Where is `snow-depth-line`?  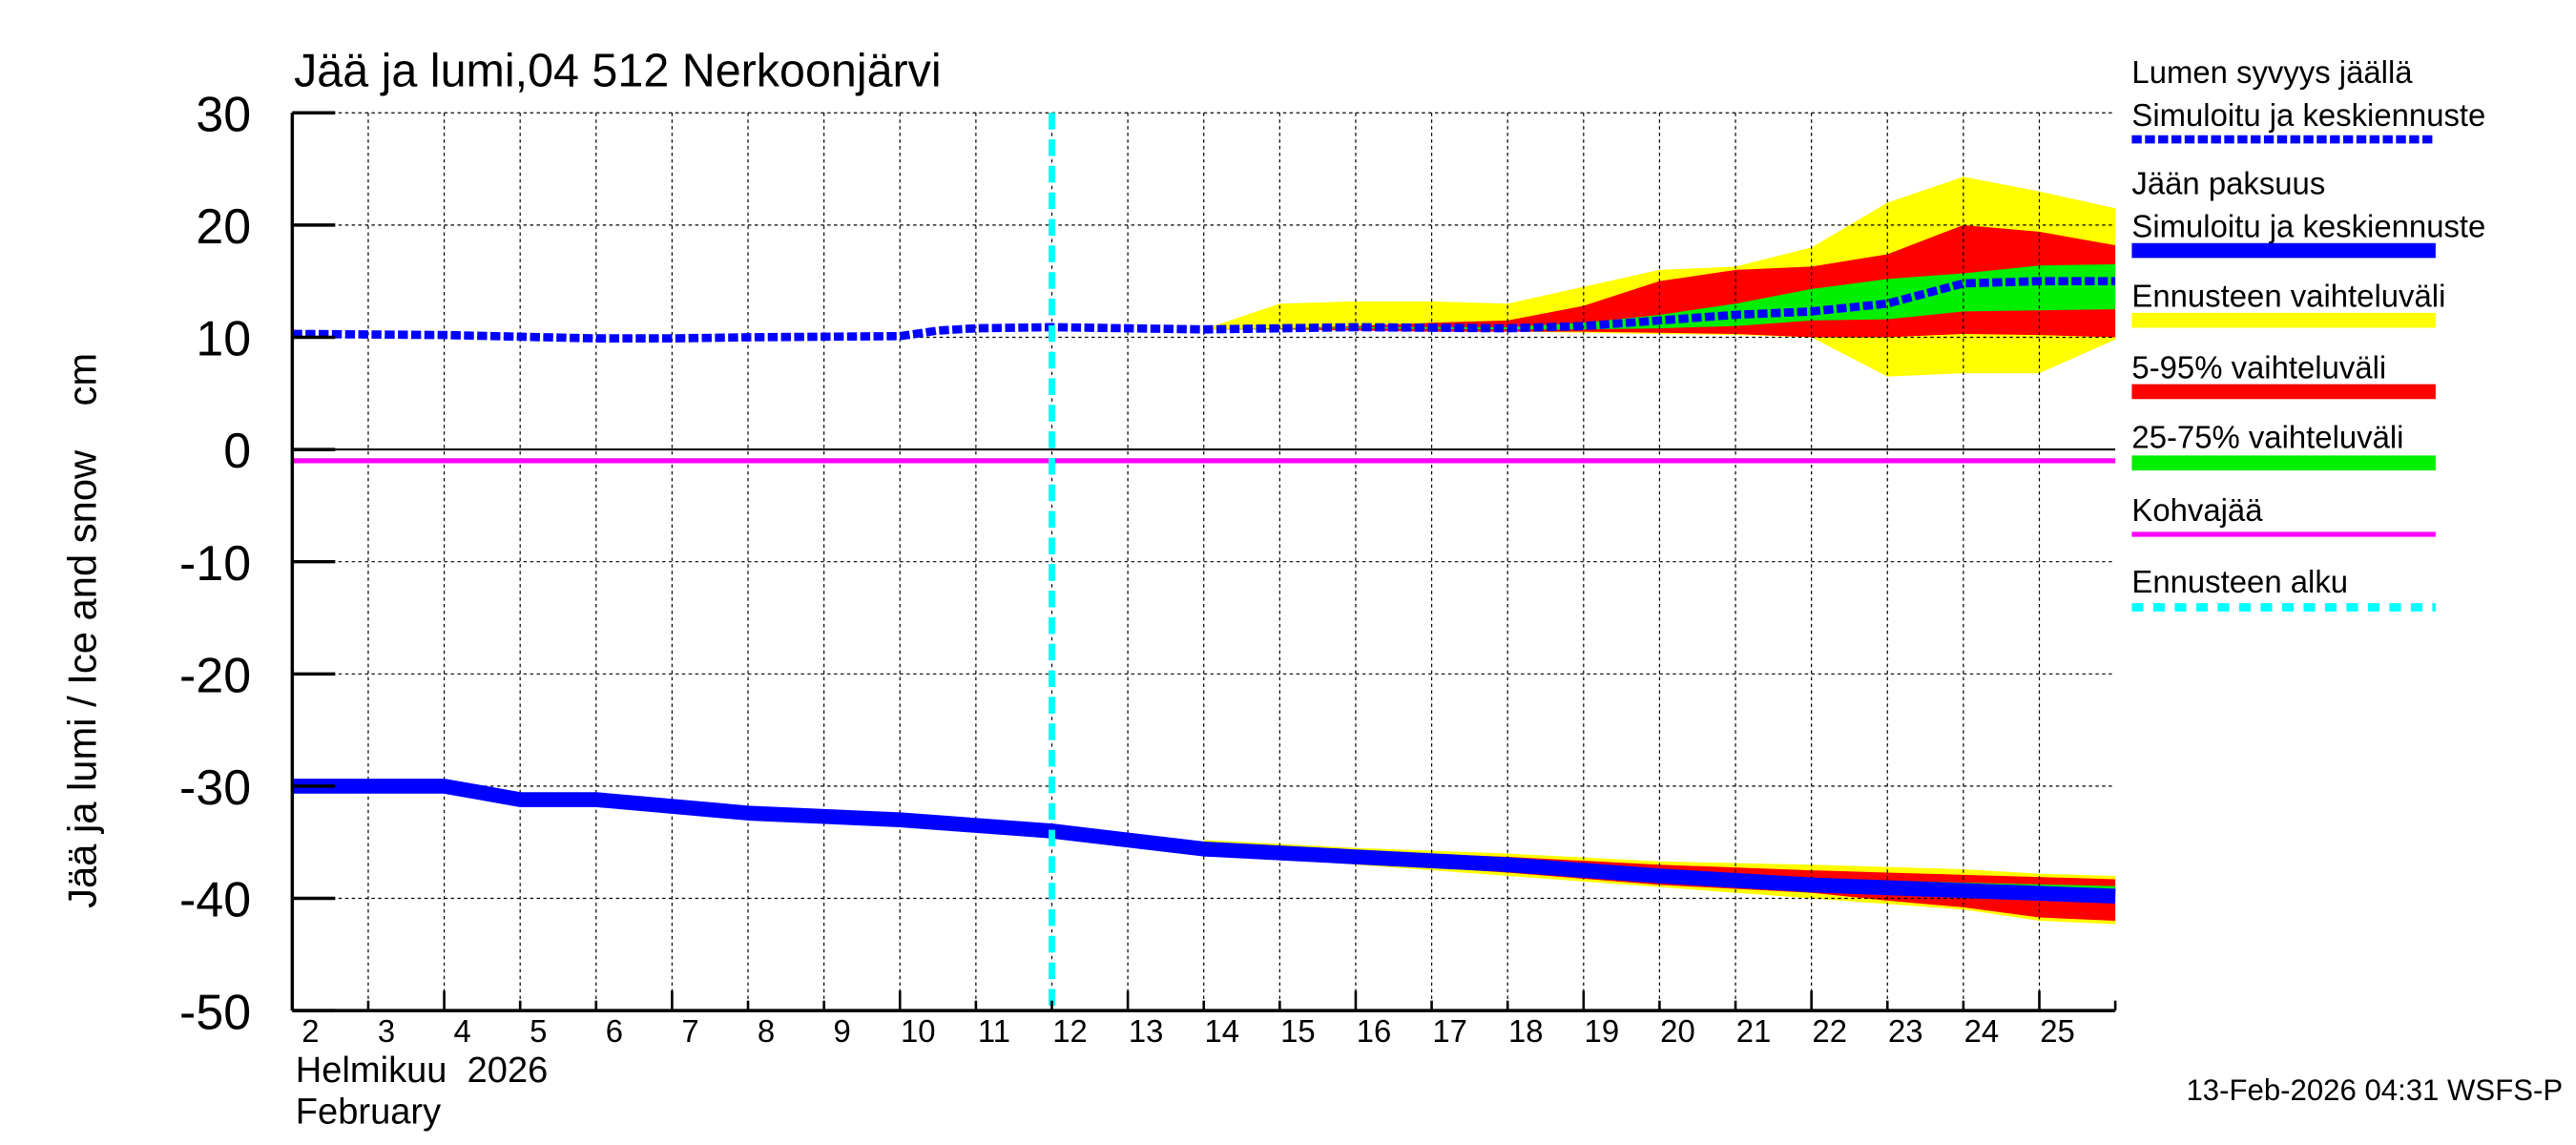 snow-depth-line is located at coordinates (1204, 310).